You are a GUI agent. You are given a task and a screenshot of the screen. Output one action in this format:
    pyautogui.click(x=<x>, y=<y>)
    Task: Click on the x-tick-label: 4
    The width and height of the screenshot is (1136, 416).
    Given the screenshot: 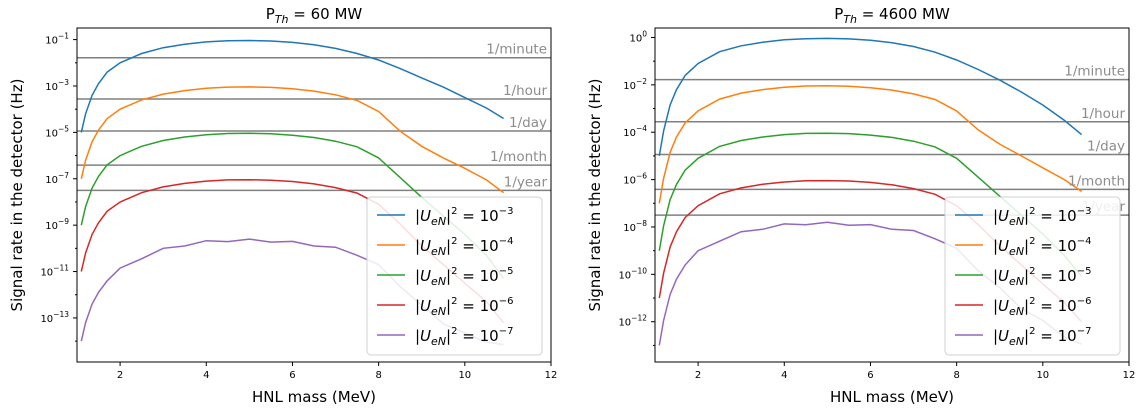 What is the action you would take?
    pyautogui.click(x=784, y=375)
    